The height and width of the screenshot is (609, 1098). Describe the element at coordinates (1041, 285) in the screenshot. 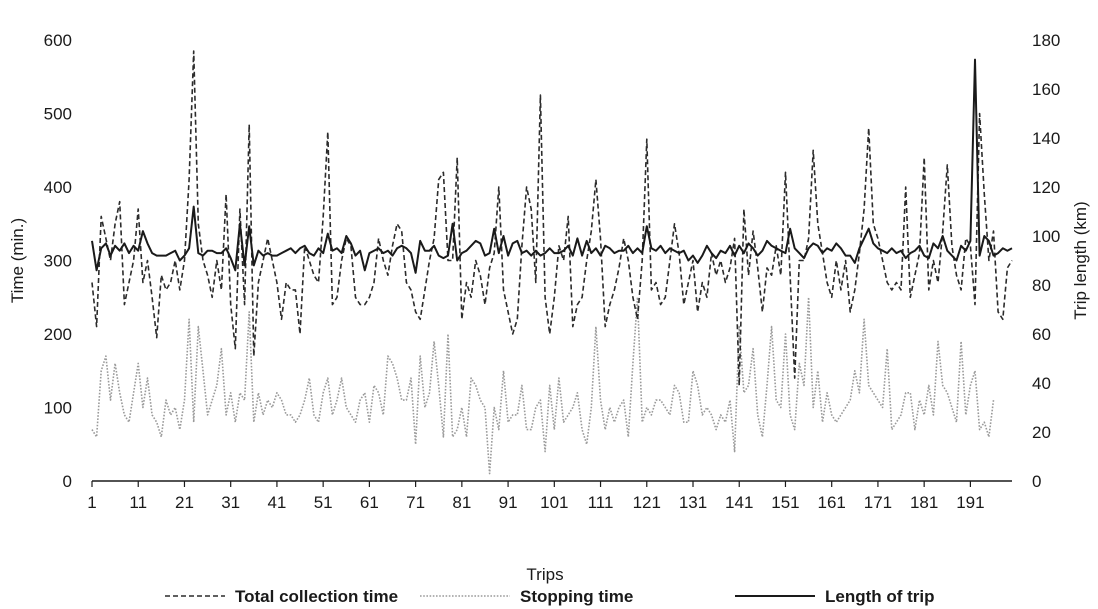

I see `y2-tick-label: 80` at that location.